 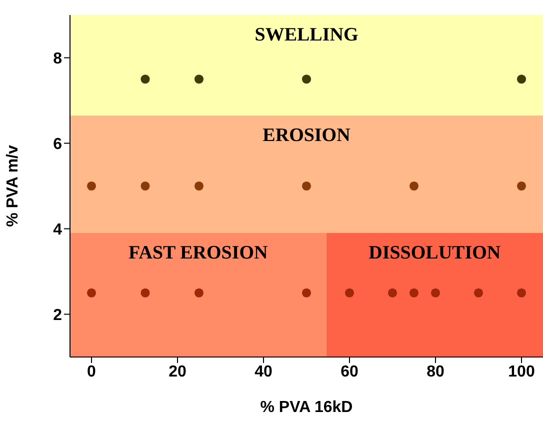 I want to click on x-tick-label: 80, so click(x=435, y=371).